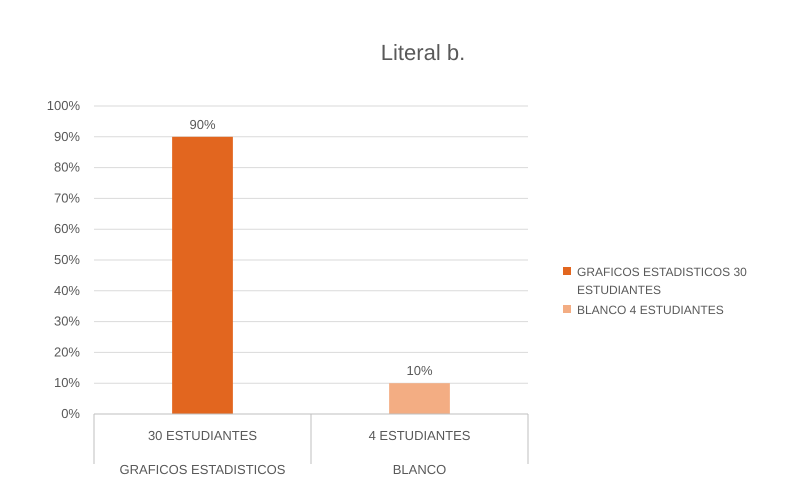 Image resolution: width=807 pixels, height=490 pixels. I want to click on legend-label: BLANCO 4 ESTUDIANTES, so click(650, 310).